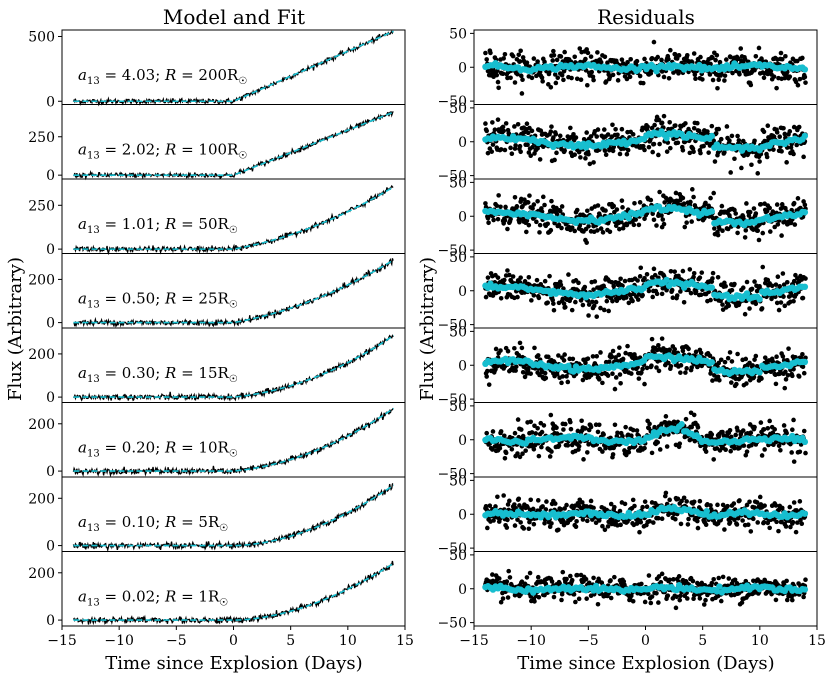 This screenshot has height=680, width=830. I want to click on model-panel-label: a13 = 0.30; R = 15R☉, so click(158, 374).